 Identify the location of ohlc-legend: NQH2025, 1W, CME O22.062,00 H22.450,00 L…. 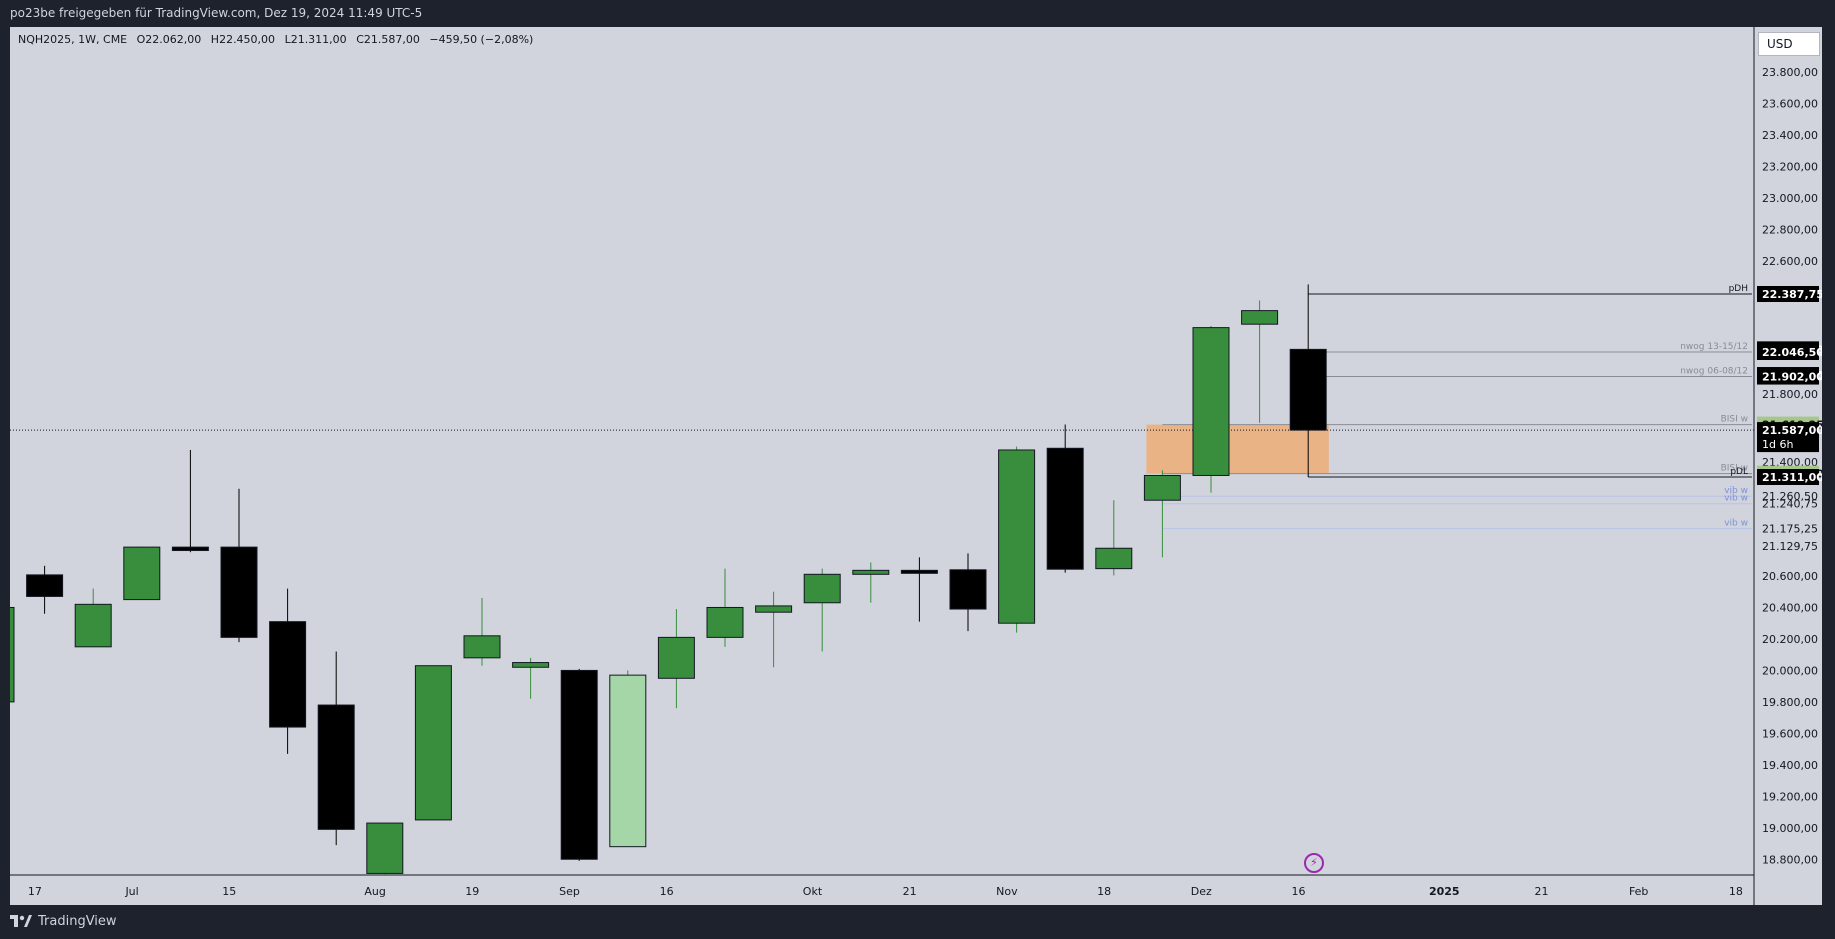
(278, 39).